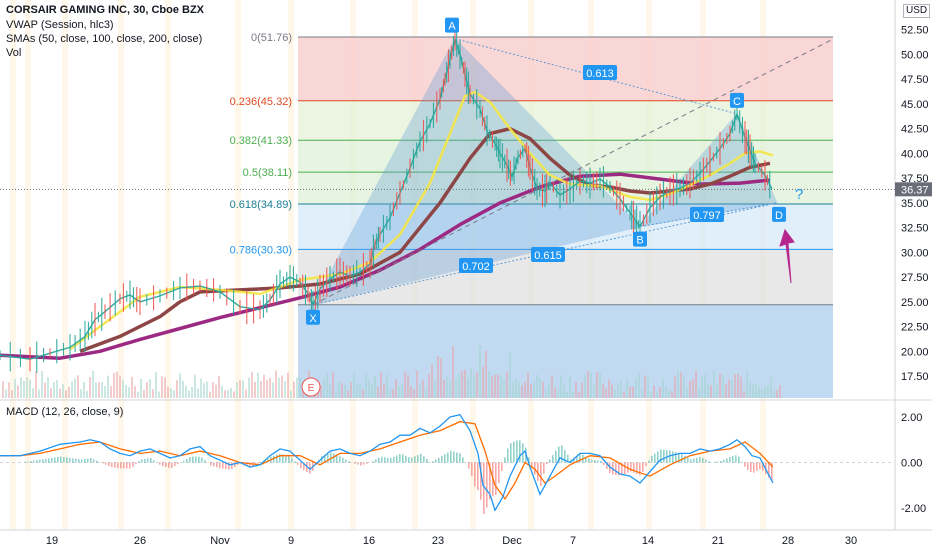 The height and width of the screenshot is (550, 932). I want to click on sma-legend: SMAs (50, close, 100, close, 200, close), so click(104, 39).